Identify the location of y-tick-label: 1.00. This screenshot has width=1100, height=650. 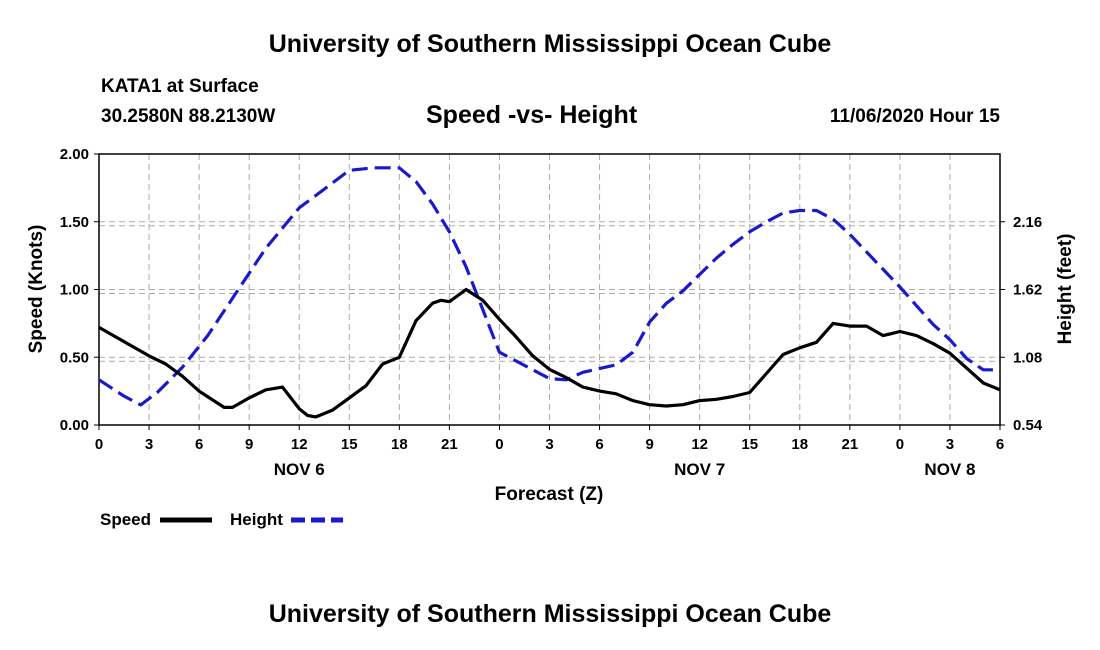
(74, 290).